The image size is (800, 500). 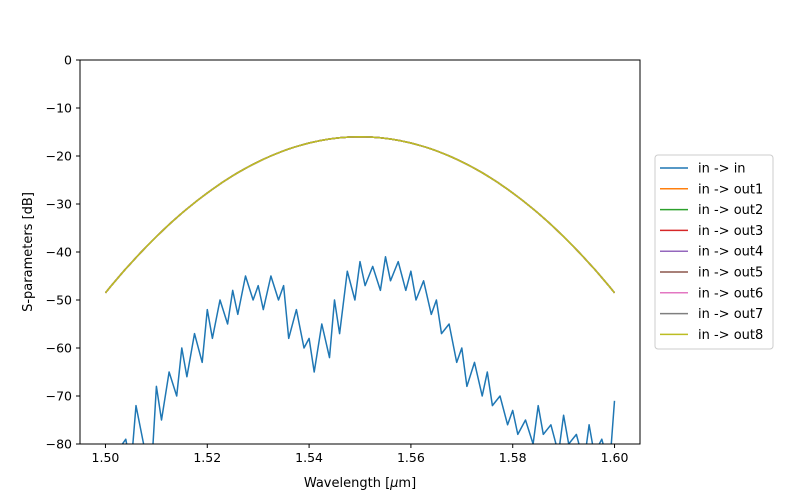 What do you see at coordinates (59, 300) in the screenshot?
I see `y-tick-label: −50` at bounding box center [59, 300].